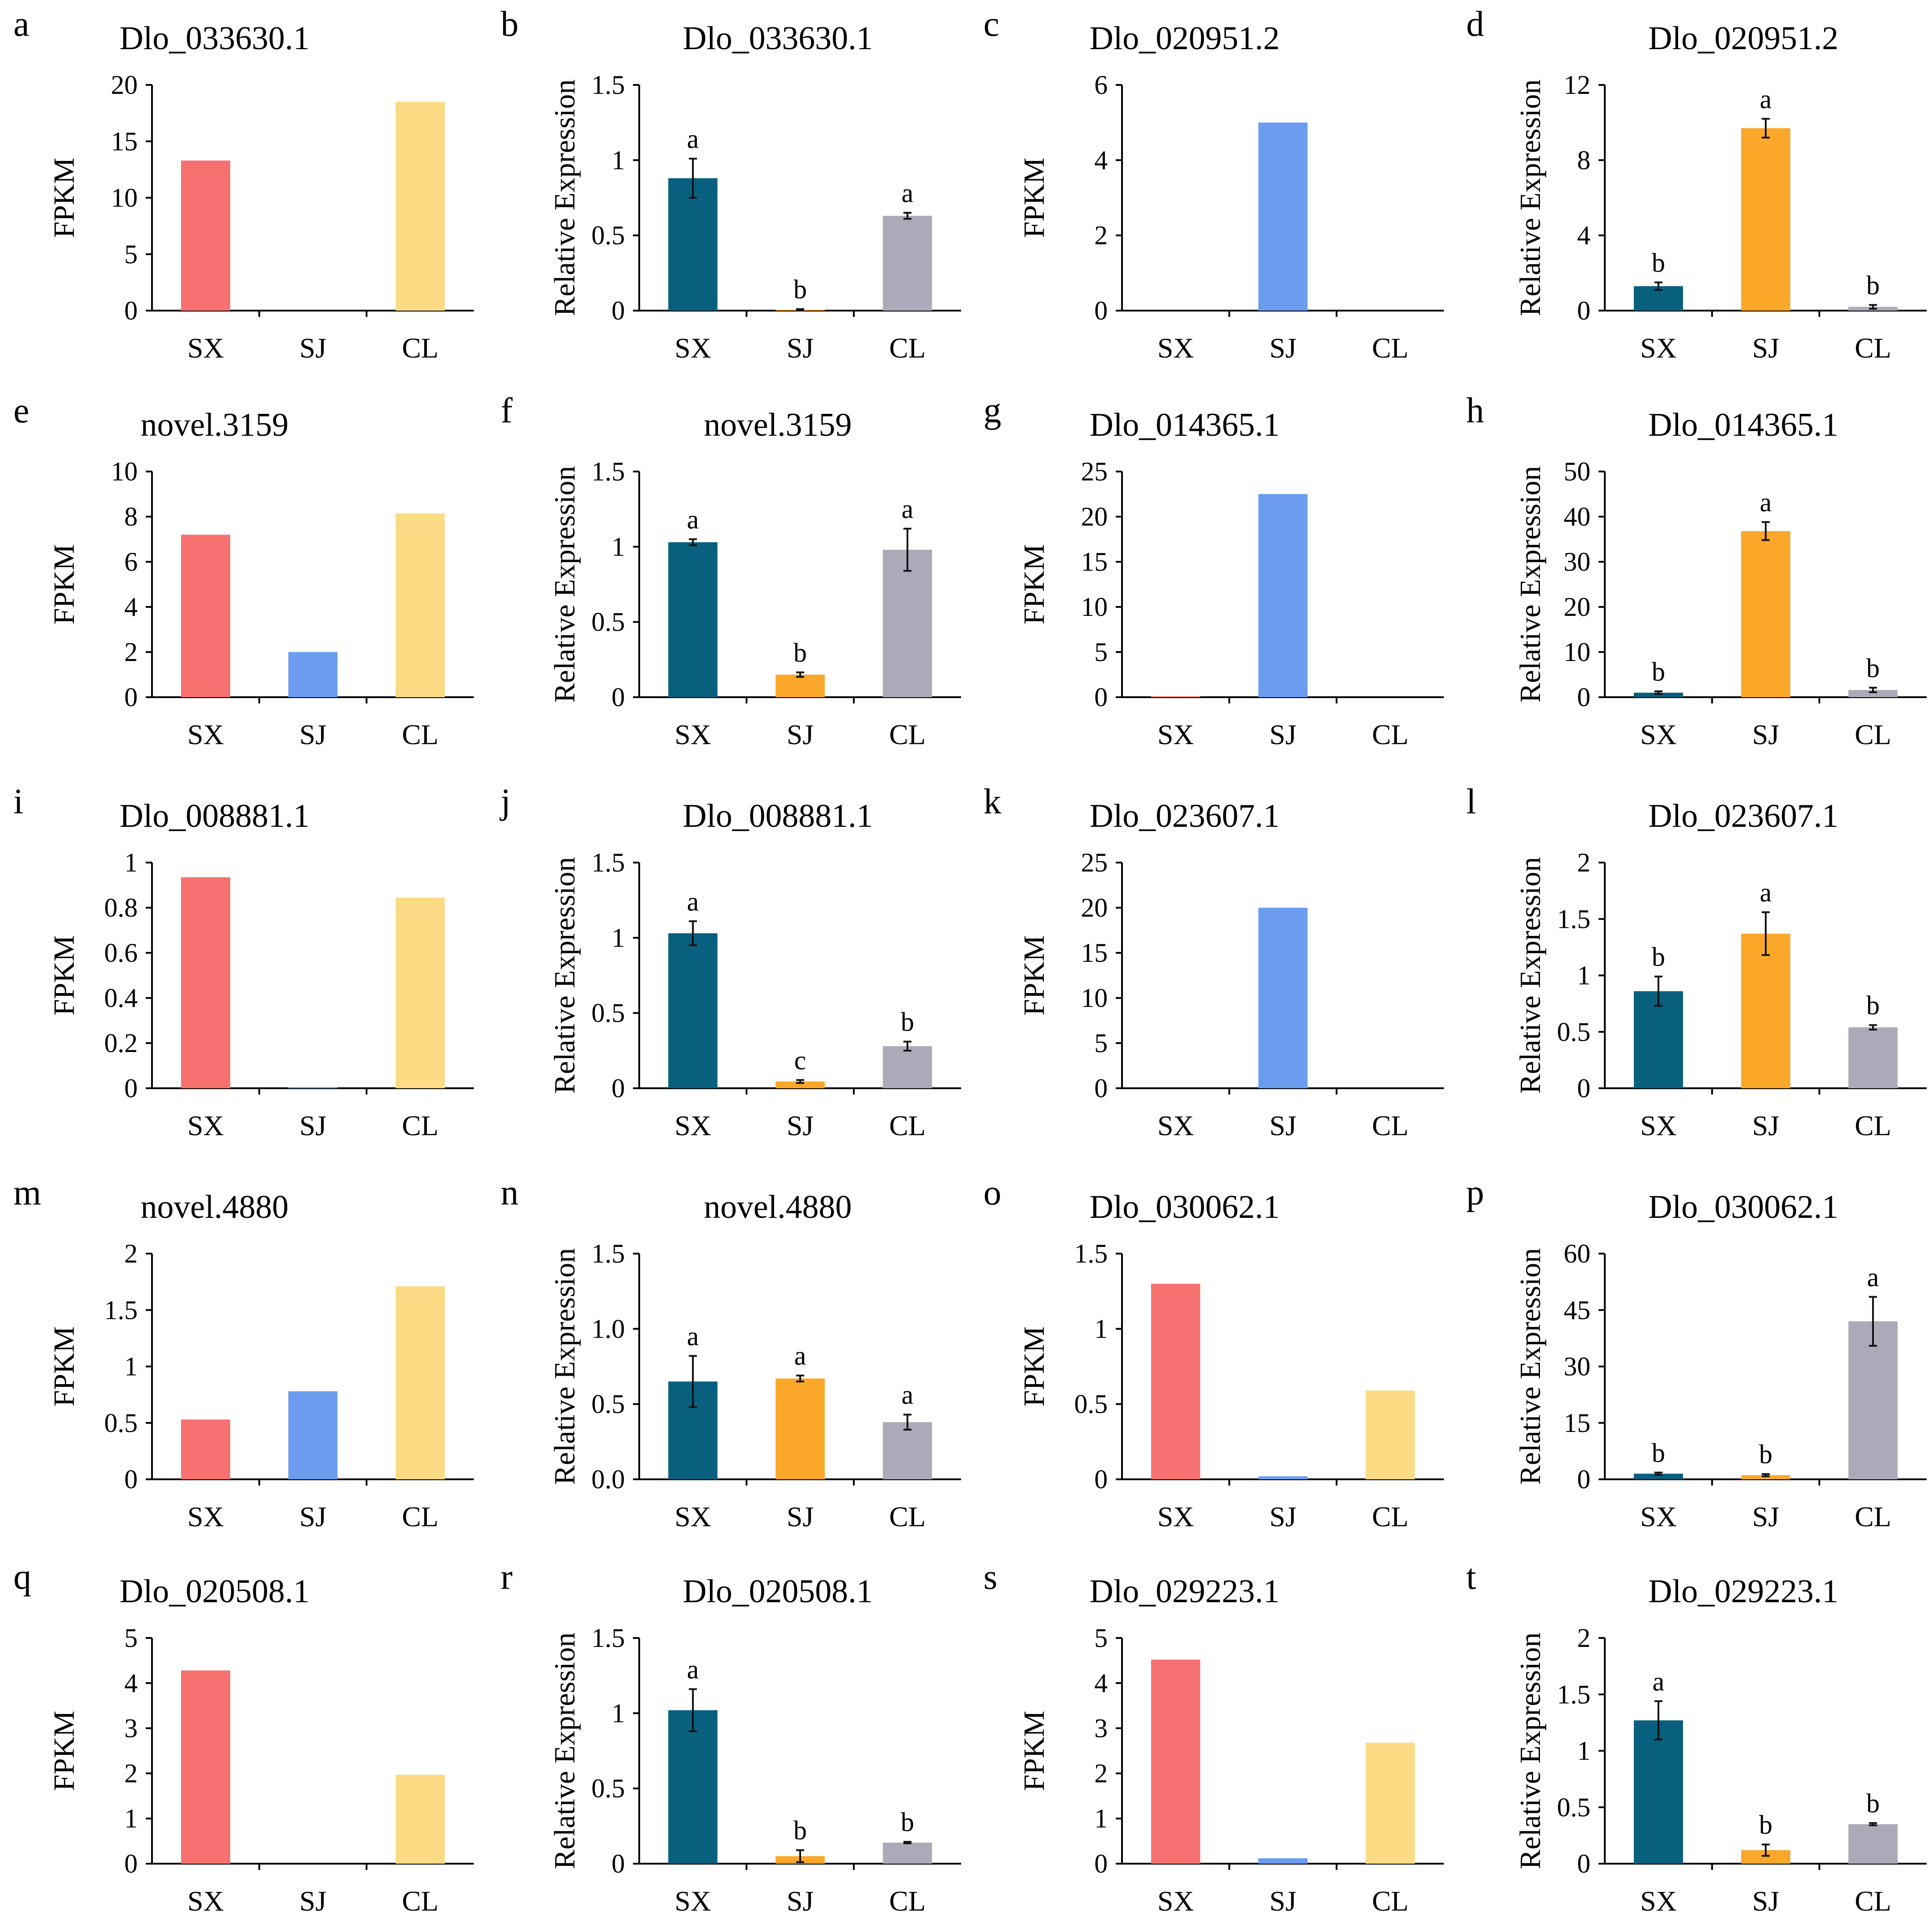 The width and height of the screenshot is (1932, 1924). What do you see at coordinates (1094, 607) in the screenshot?
I see `y-tick-label: 10` at bounding box center [1094, 607].